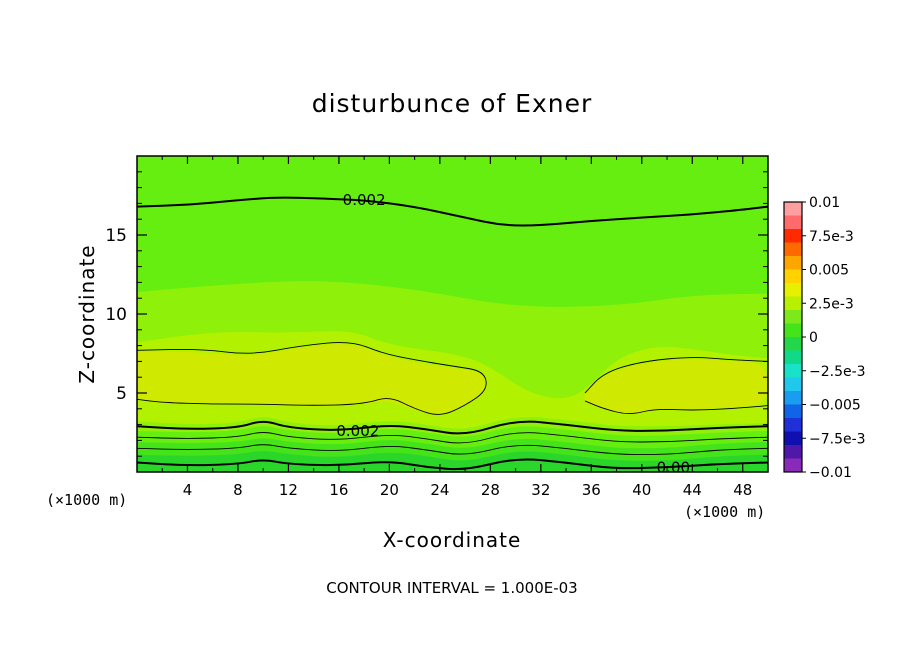 The image size is (904, 654). What do you see at coordinates (357, 431) in the screenshot?
I see `contour-label-1: 0.002` at bounding box center [357, 431].